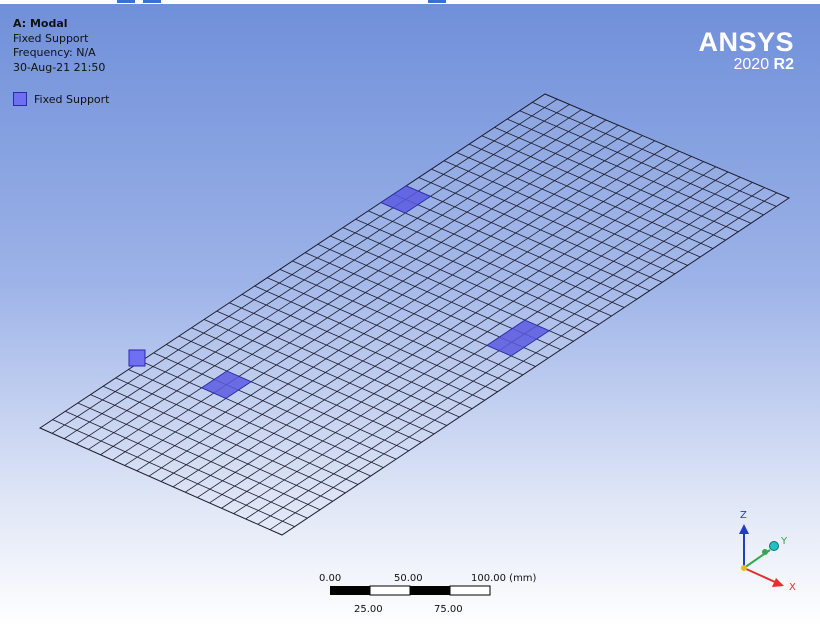  What do you see at coordinates (408, 578) in the screenshot?
I see `scale-label: 50.00` at bounding box center [408, 578].